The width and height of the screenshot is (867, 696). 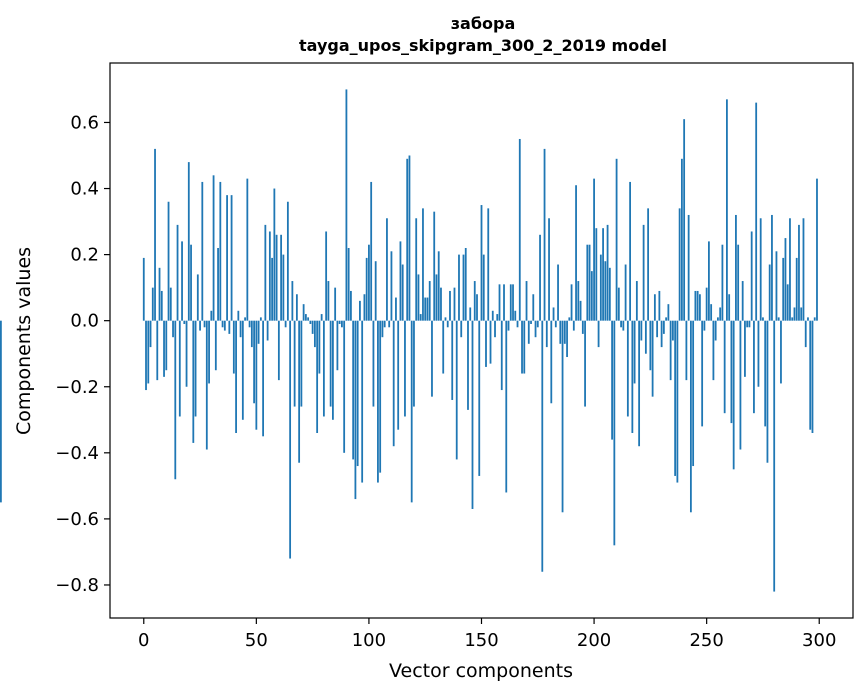 I want to click on chart-subtitle: tayga_upos_skipgram_300_2_2019 model, so click(x=483, y=45).